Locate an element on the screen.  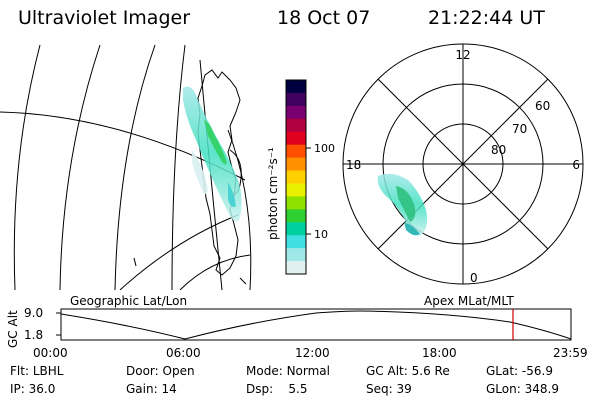
status-glat: GLat: -56.9 is located at coordinates (519, 371).